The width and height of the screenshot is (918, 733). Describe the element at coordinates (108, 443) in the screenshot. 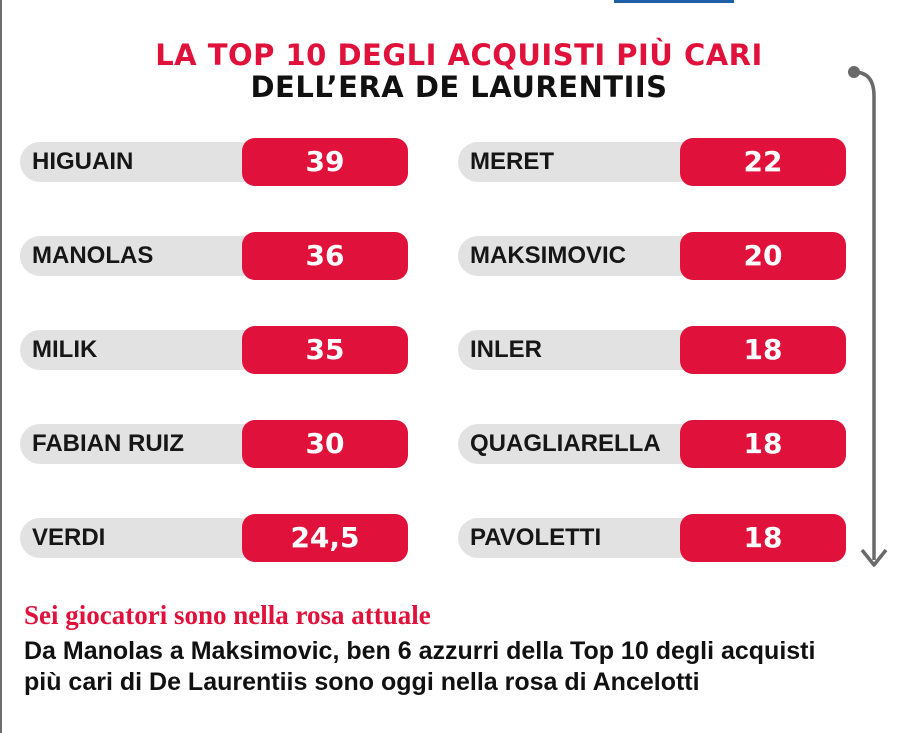

I see `player-name: FABIAN RUIZ` at that location.